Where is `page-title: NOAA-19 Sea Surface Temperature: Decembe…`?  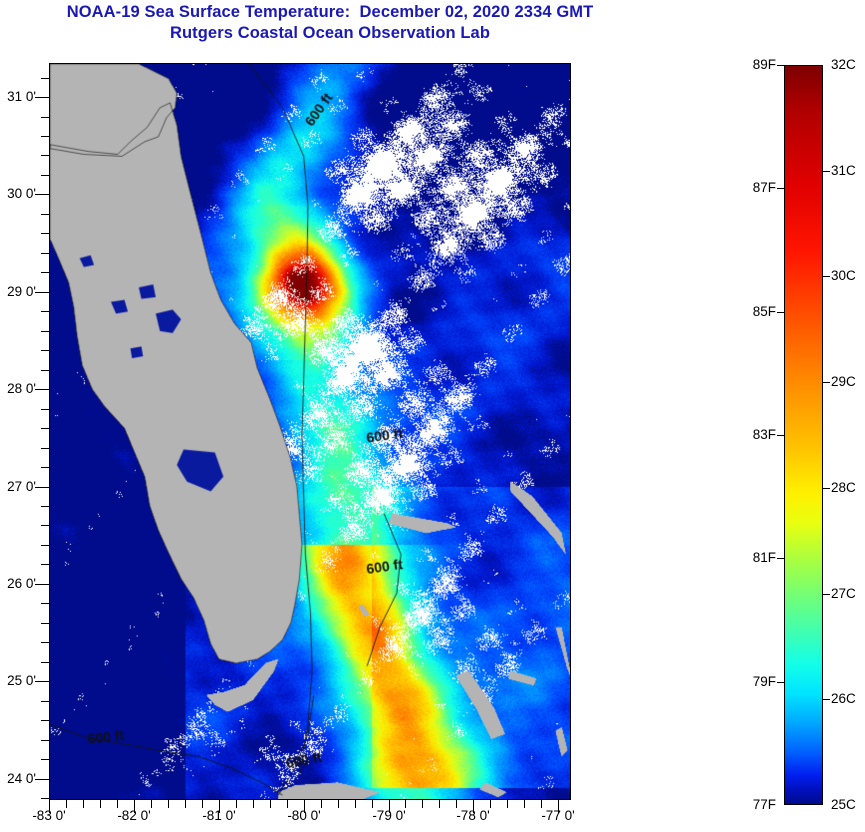 page-title: NOAA-19 Sea Surface Temperature: Decembe… is located at coordinates (330, 23).